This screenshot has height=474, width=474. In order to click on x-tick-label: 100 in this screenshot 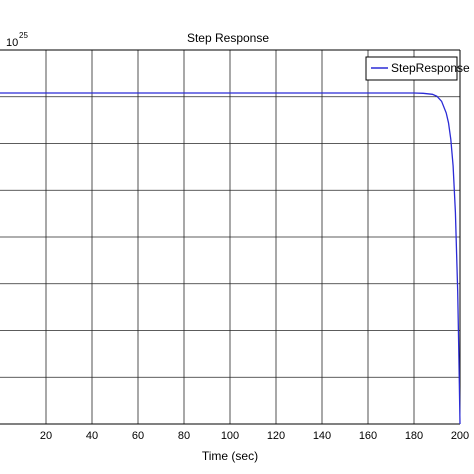, I will do `click(230, 436)`.